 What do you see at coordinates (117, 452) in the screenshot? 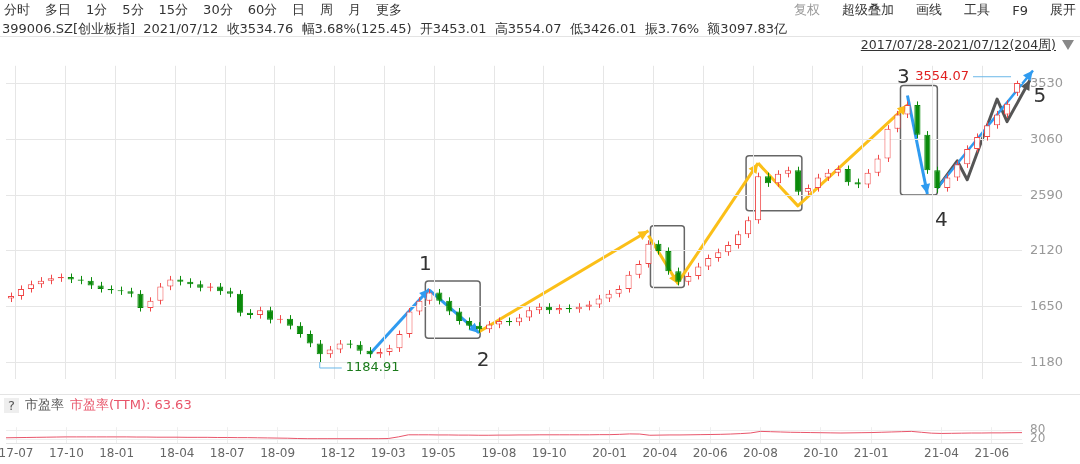
I see `x-tick-label: 18-01` at bounding box center [117, 452].